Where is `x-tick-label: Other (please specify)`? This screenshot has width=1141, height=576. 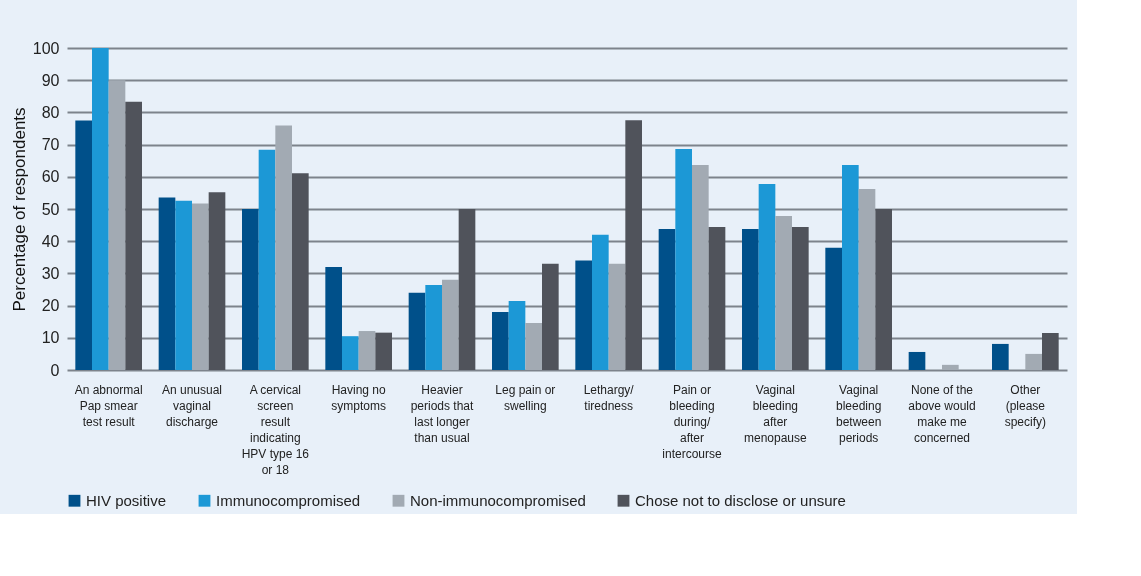
x-tick-label: Other (please specify) is located at coordinates (1025, 405).